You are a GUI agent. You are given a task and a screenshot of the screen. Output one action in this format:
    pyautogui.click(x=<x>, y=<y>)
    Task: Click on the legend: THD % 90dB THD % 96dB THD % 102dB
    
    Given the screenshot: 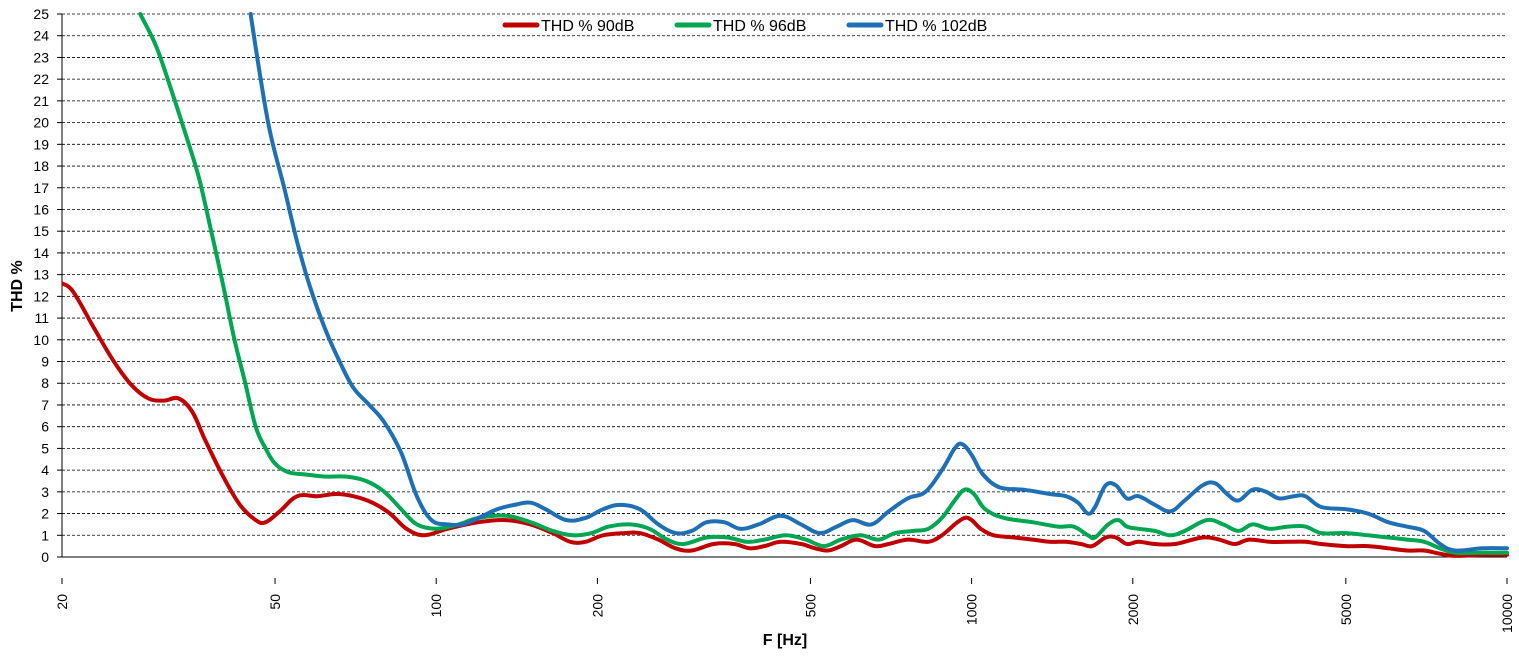 What is the action you would take?
    pyautogui.click(x=744, y=26)
    